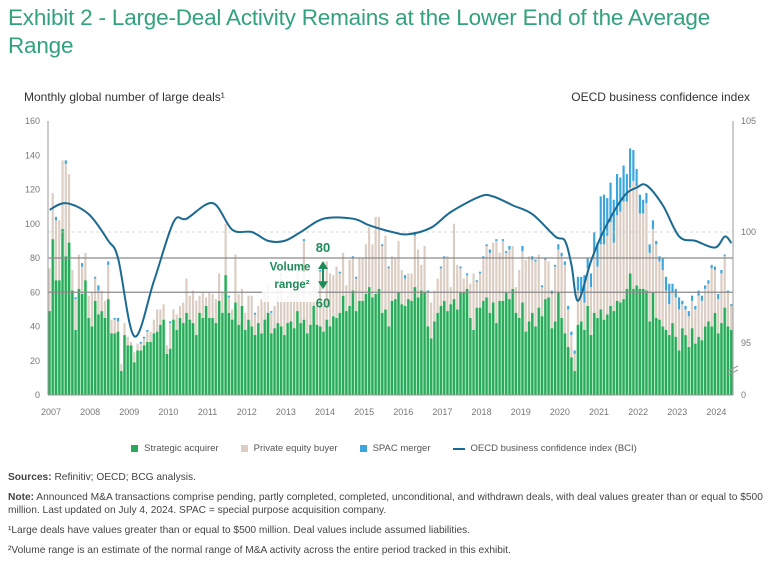 Image resolution: width=768 pixels, height=566 pixels. Describe the element at coordinates (442, 412) in the screenshot. I see `x-tick-label: 2017` at that location.